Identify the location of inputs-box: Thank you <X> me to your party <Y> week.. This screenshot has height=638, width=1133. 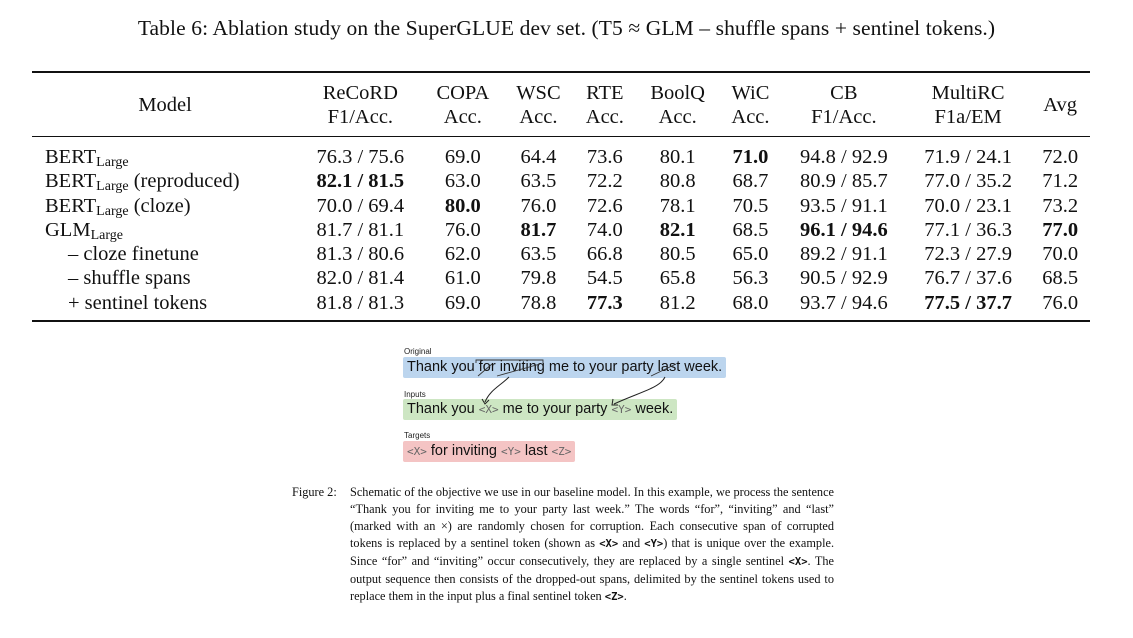
(540, 409).